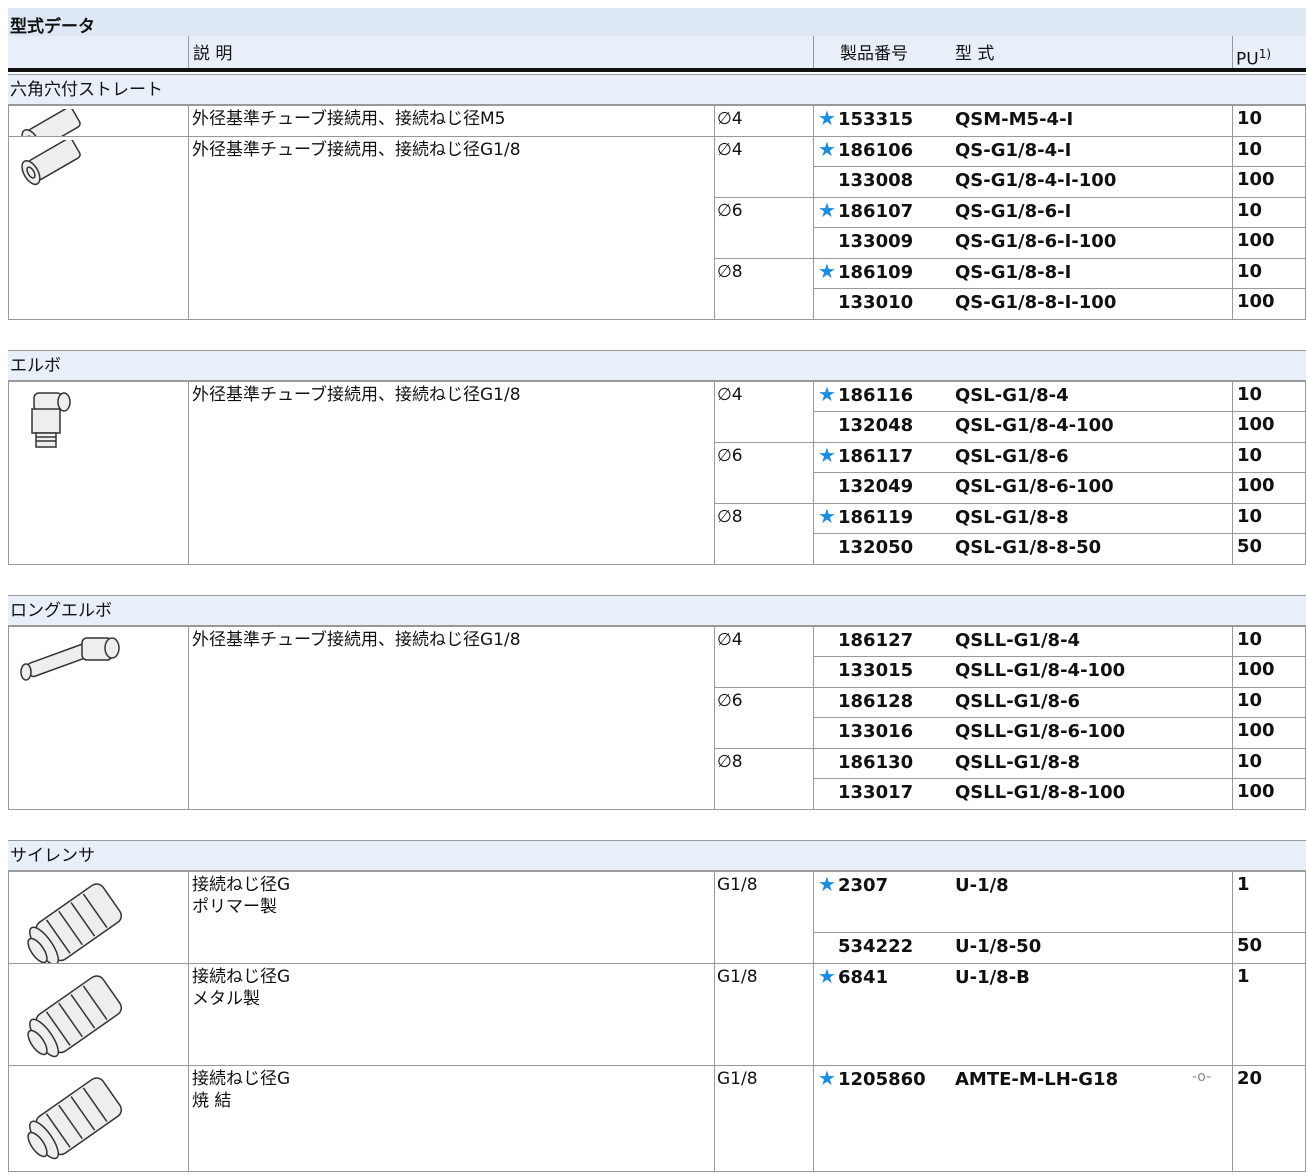  Describe the element at coordinates (863, 885) in the screenshot. I see `part-number: 2307` at that location.